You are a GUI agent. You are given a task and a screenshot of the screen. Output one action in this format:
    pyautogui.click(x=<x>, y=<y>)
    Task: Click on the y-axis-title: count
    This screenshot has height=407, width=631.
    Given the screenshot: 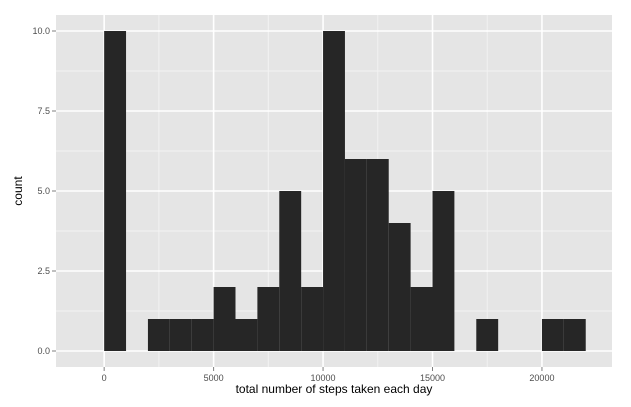 What is the action you would take?
    pyautogui.click(x=18, y=191)
    